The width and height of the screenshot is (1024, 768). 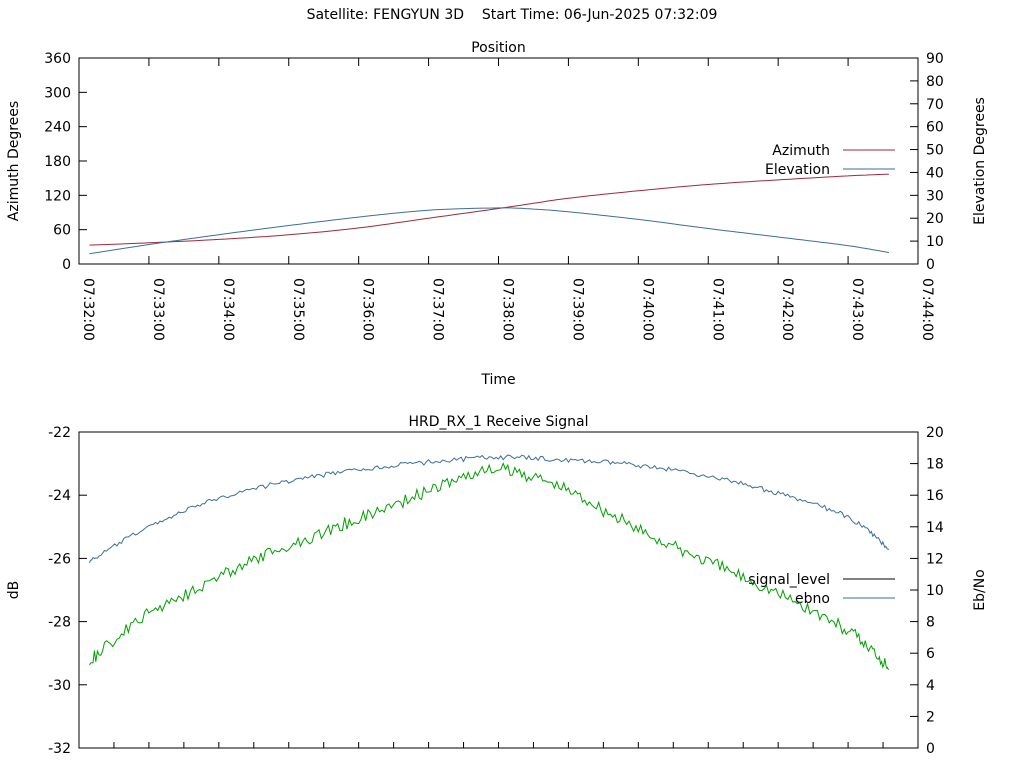 What do you see at coordinates (857, 309) in the screenshot?
I see `x-tick-label: 07:43:00` at bounding box center [857, 309].